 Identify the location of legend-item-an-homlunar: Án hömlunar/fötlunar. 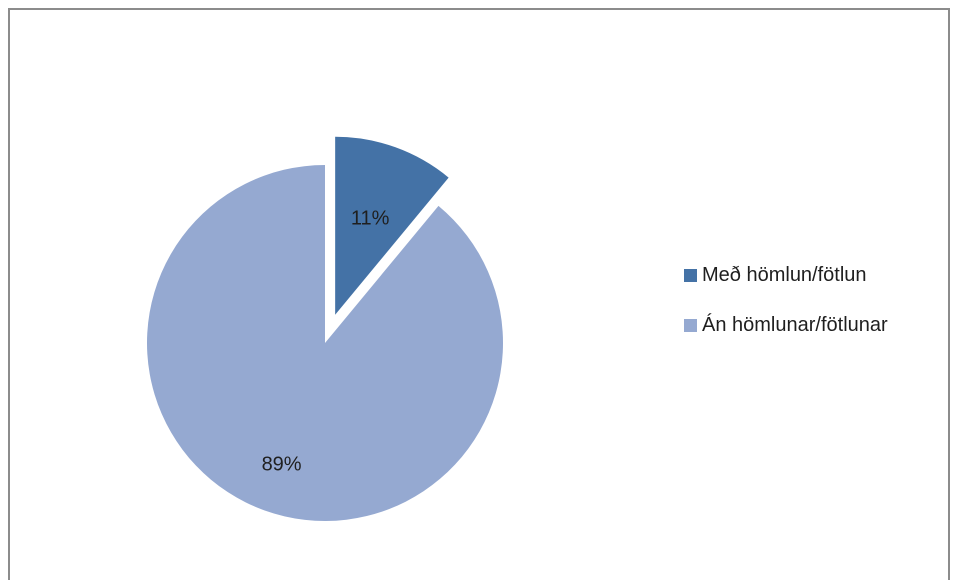
(786, 325).